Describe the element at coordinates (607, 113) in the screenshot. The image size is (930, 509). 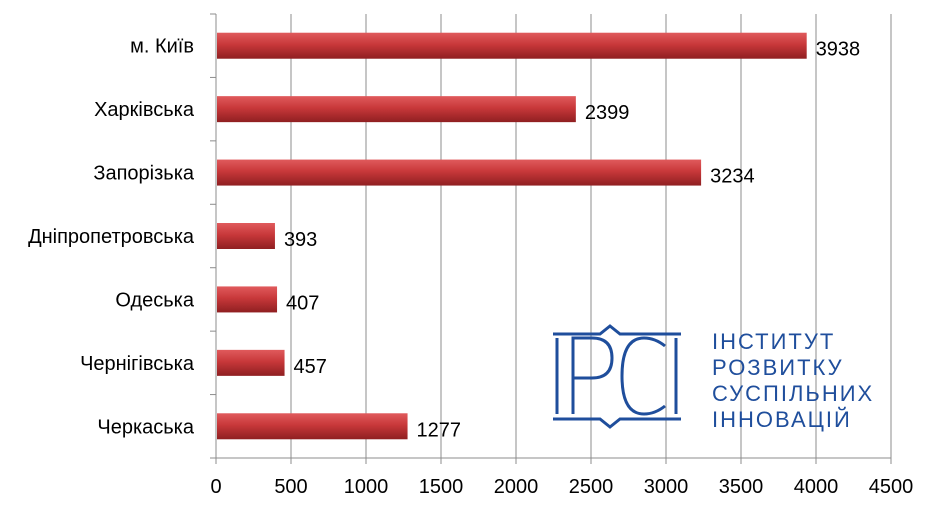
I see `data-label: 2399` at that location.